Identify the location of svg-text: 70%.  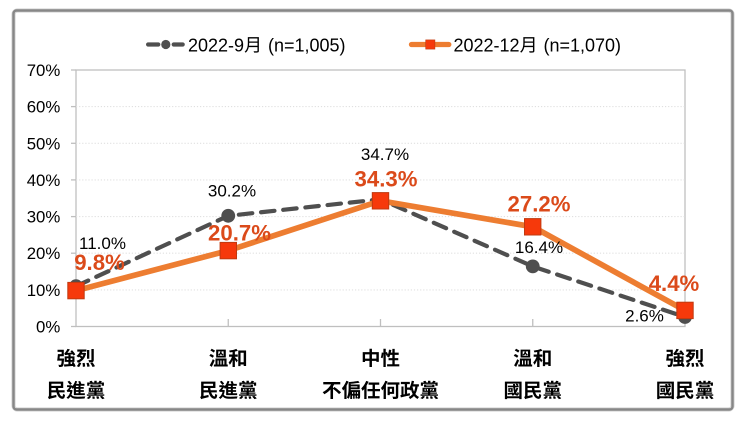
(44, 70).